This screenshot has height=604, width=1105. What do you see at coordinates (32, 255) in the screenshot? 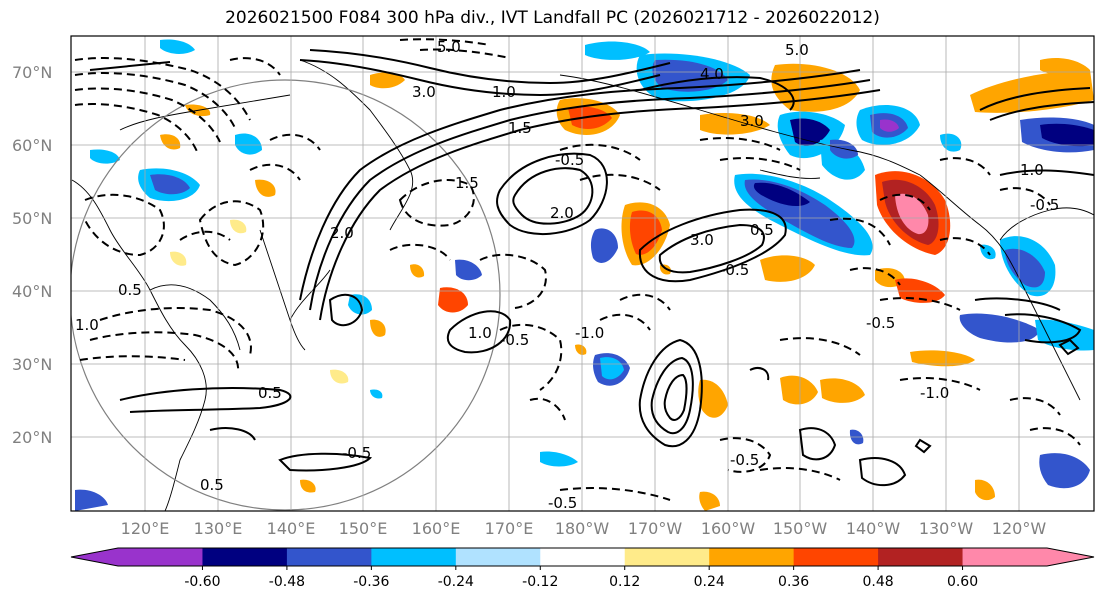
I see `latitude-labels: 70°N 60°N 50°N 40°N 30°N 20°N` at bounding box center [32, 255].